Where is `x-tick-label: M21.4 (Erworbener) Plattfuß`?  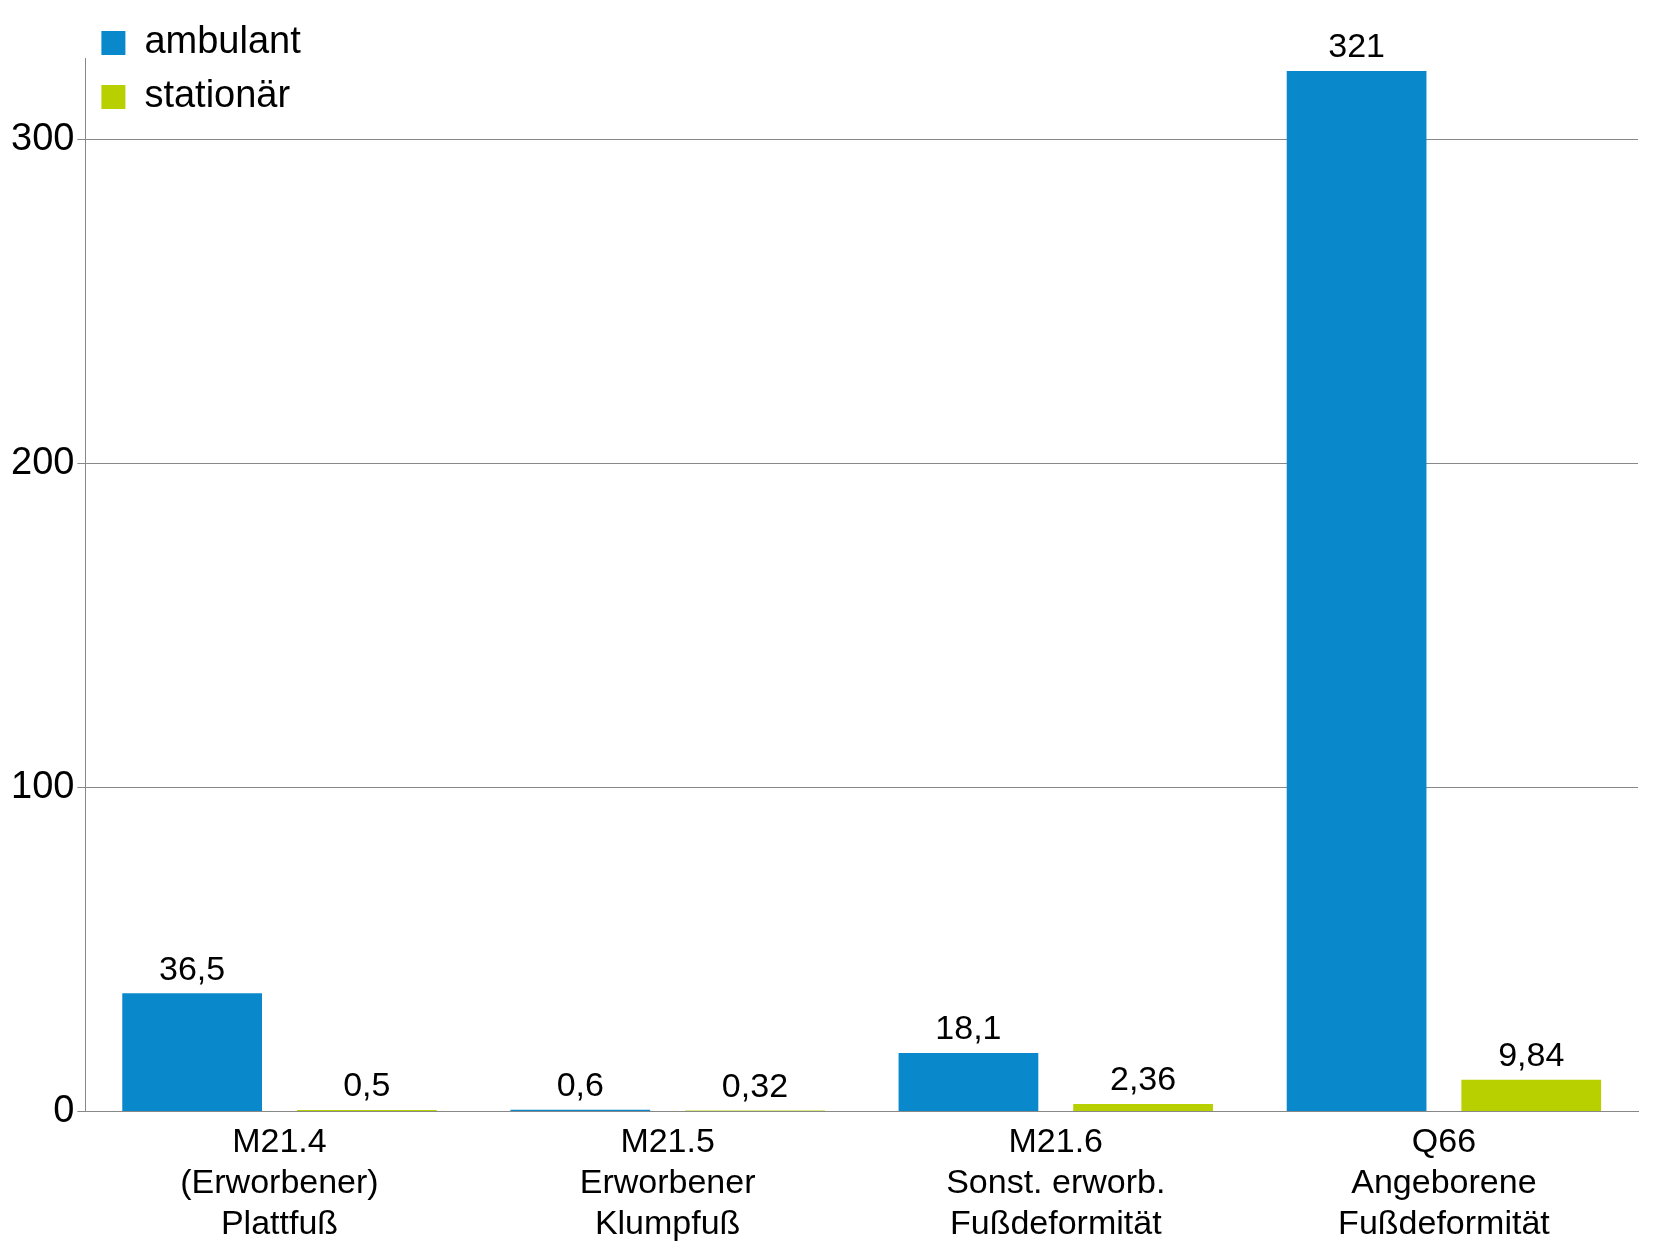 x-tick-label: M21.4 (Erworbener) Plattfuß is located at coordinates (279, 1181).